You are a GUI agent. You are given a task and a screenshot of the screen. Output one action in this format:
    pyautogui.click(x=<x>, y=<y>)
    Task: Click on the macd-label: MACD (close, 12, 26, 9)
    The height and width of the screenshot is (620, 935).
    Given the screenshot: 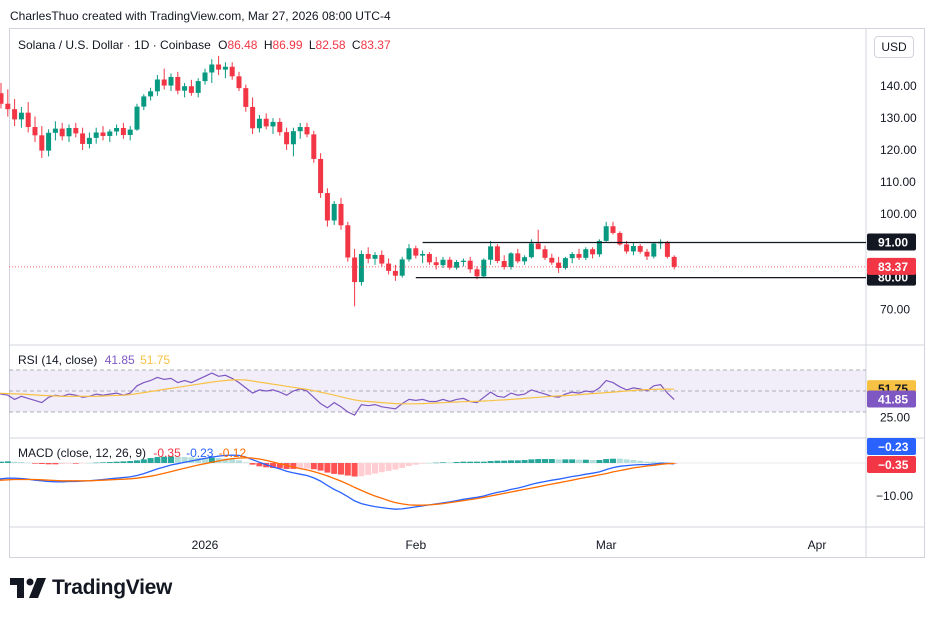 What is the action you would take?
    pyautogui.click(x=82, y=453)
    